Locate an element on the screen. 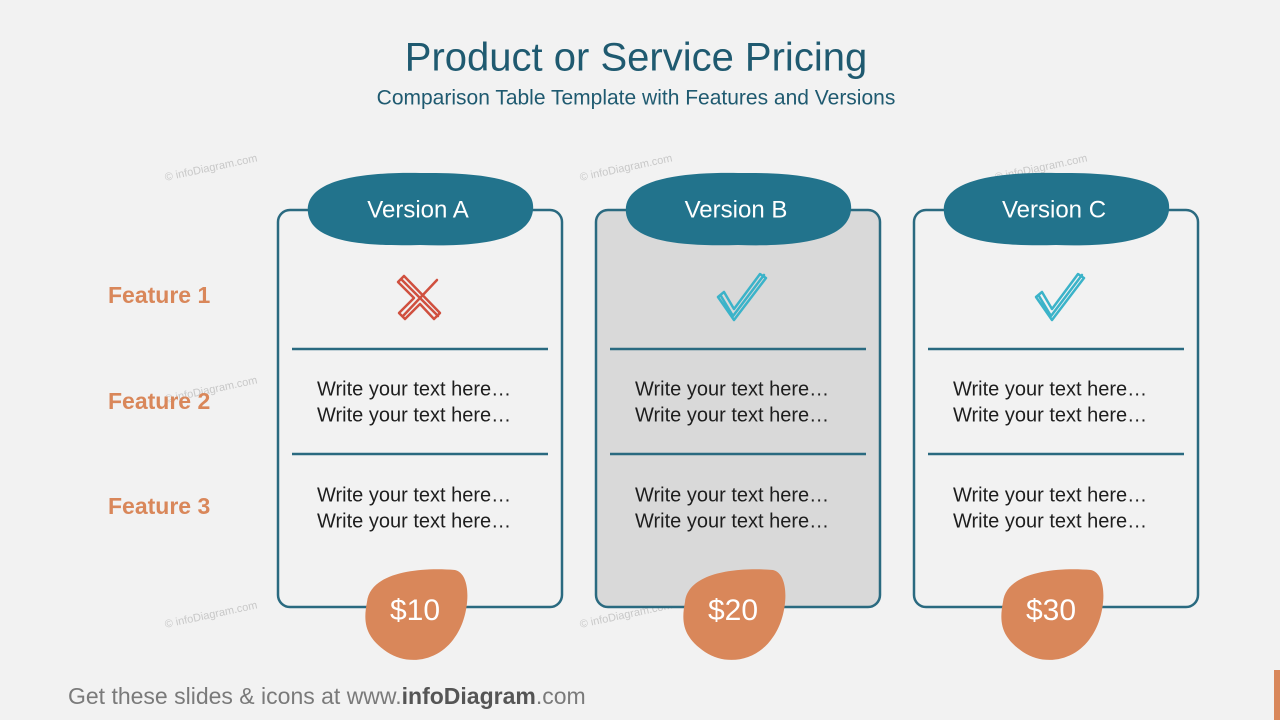 The image size is (1280, 720). feature-labels: Feature 1 Feature 2 Feature 3 is located at coordinates (159, 400).